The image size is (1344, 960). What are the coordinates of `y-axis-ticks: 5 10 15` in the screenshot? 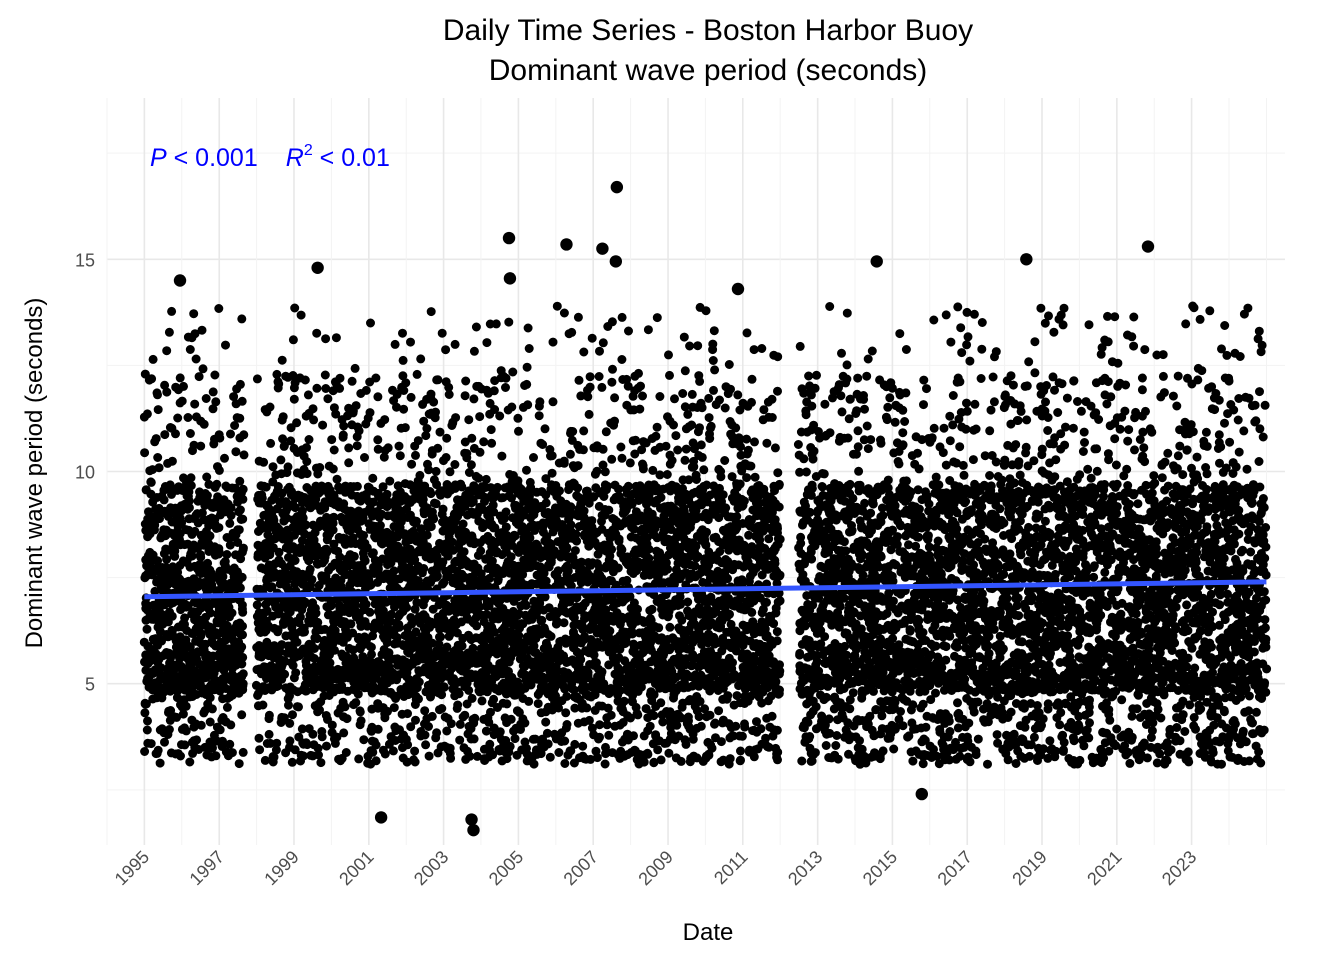 It's located at (85, 472).